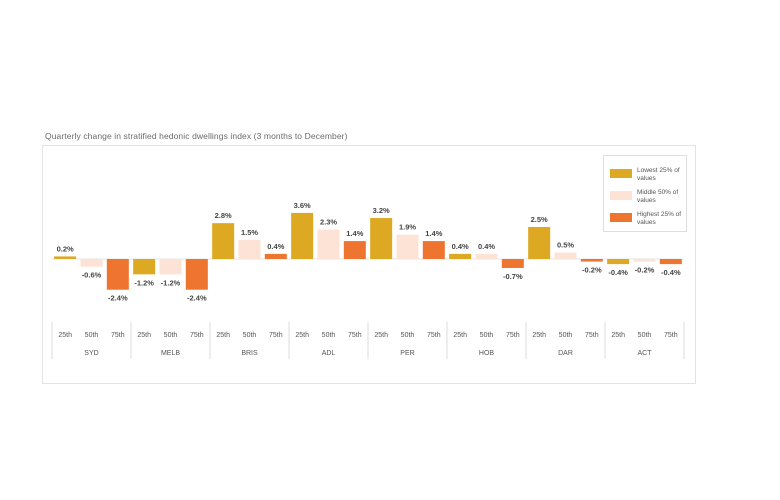 This screenshot has width=780, height=500. Describe the element at coordinates (539, 219) in the screenshot. I see `data-label: 2.5%` at that location.